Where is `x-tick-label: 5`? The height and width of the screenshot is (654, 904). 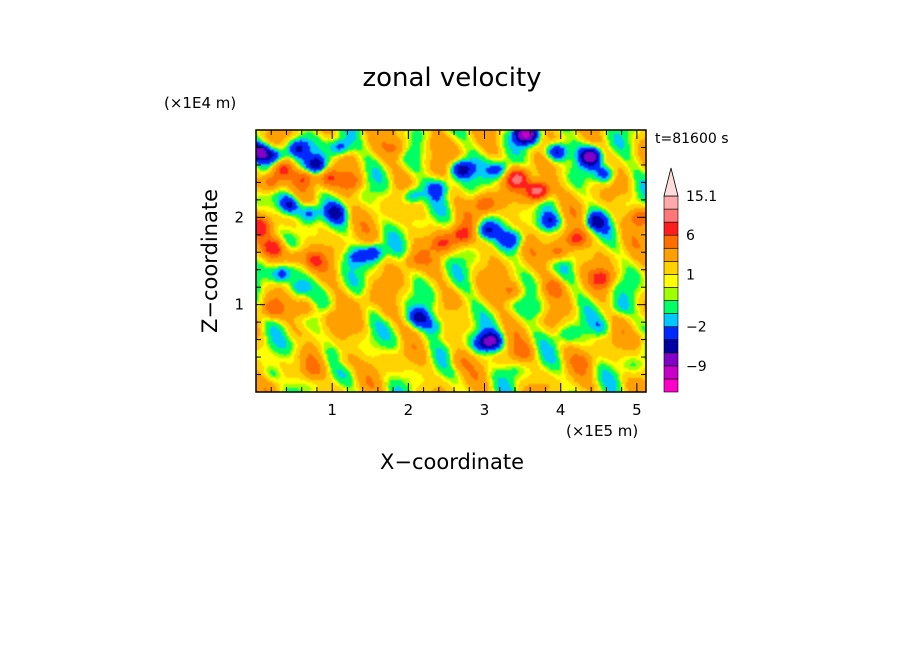
x-tick-label: 5 is located at coordinates (637, 410).